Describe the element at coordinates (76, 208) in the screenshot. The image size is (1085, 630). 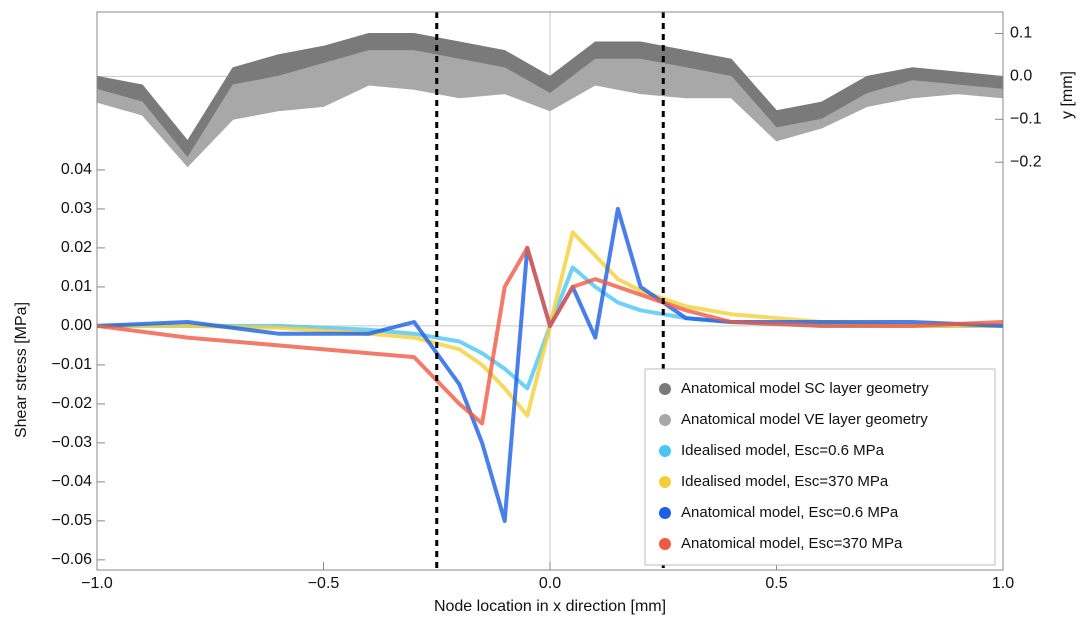
I see `y-tick-label: 0.03` at that location.